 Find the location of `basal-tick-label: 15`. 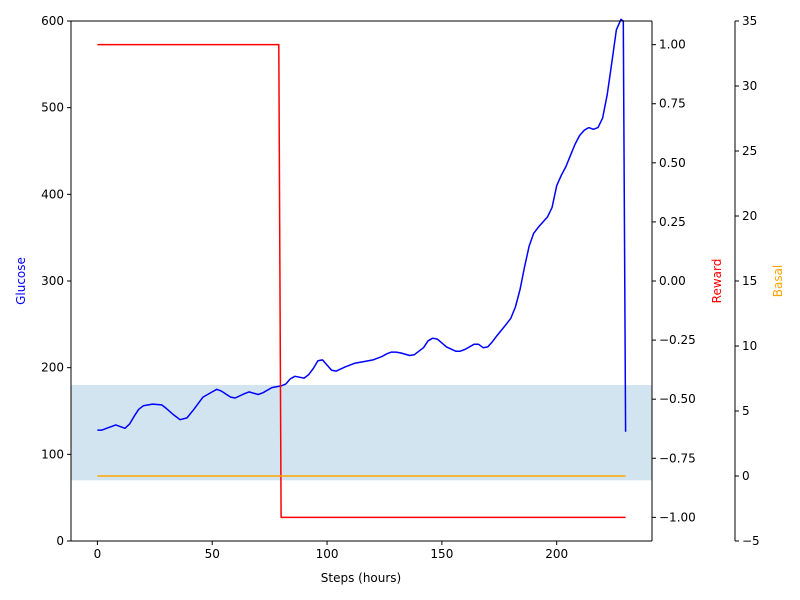

basal-tick-label: 15 is located at coordinates (749, 281).